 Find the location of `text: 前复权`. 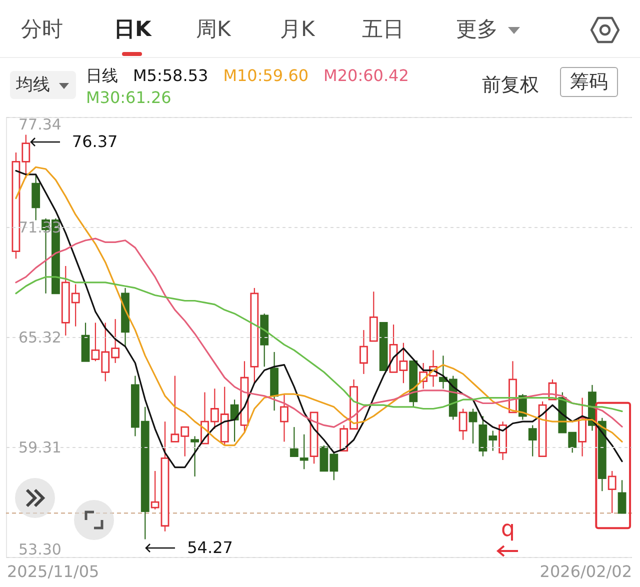

text: 前复权 is located at coordinates (510, 85).